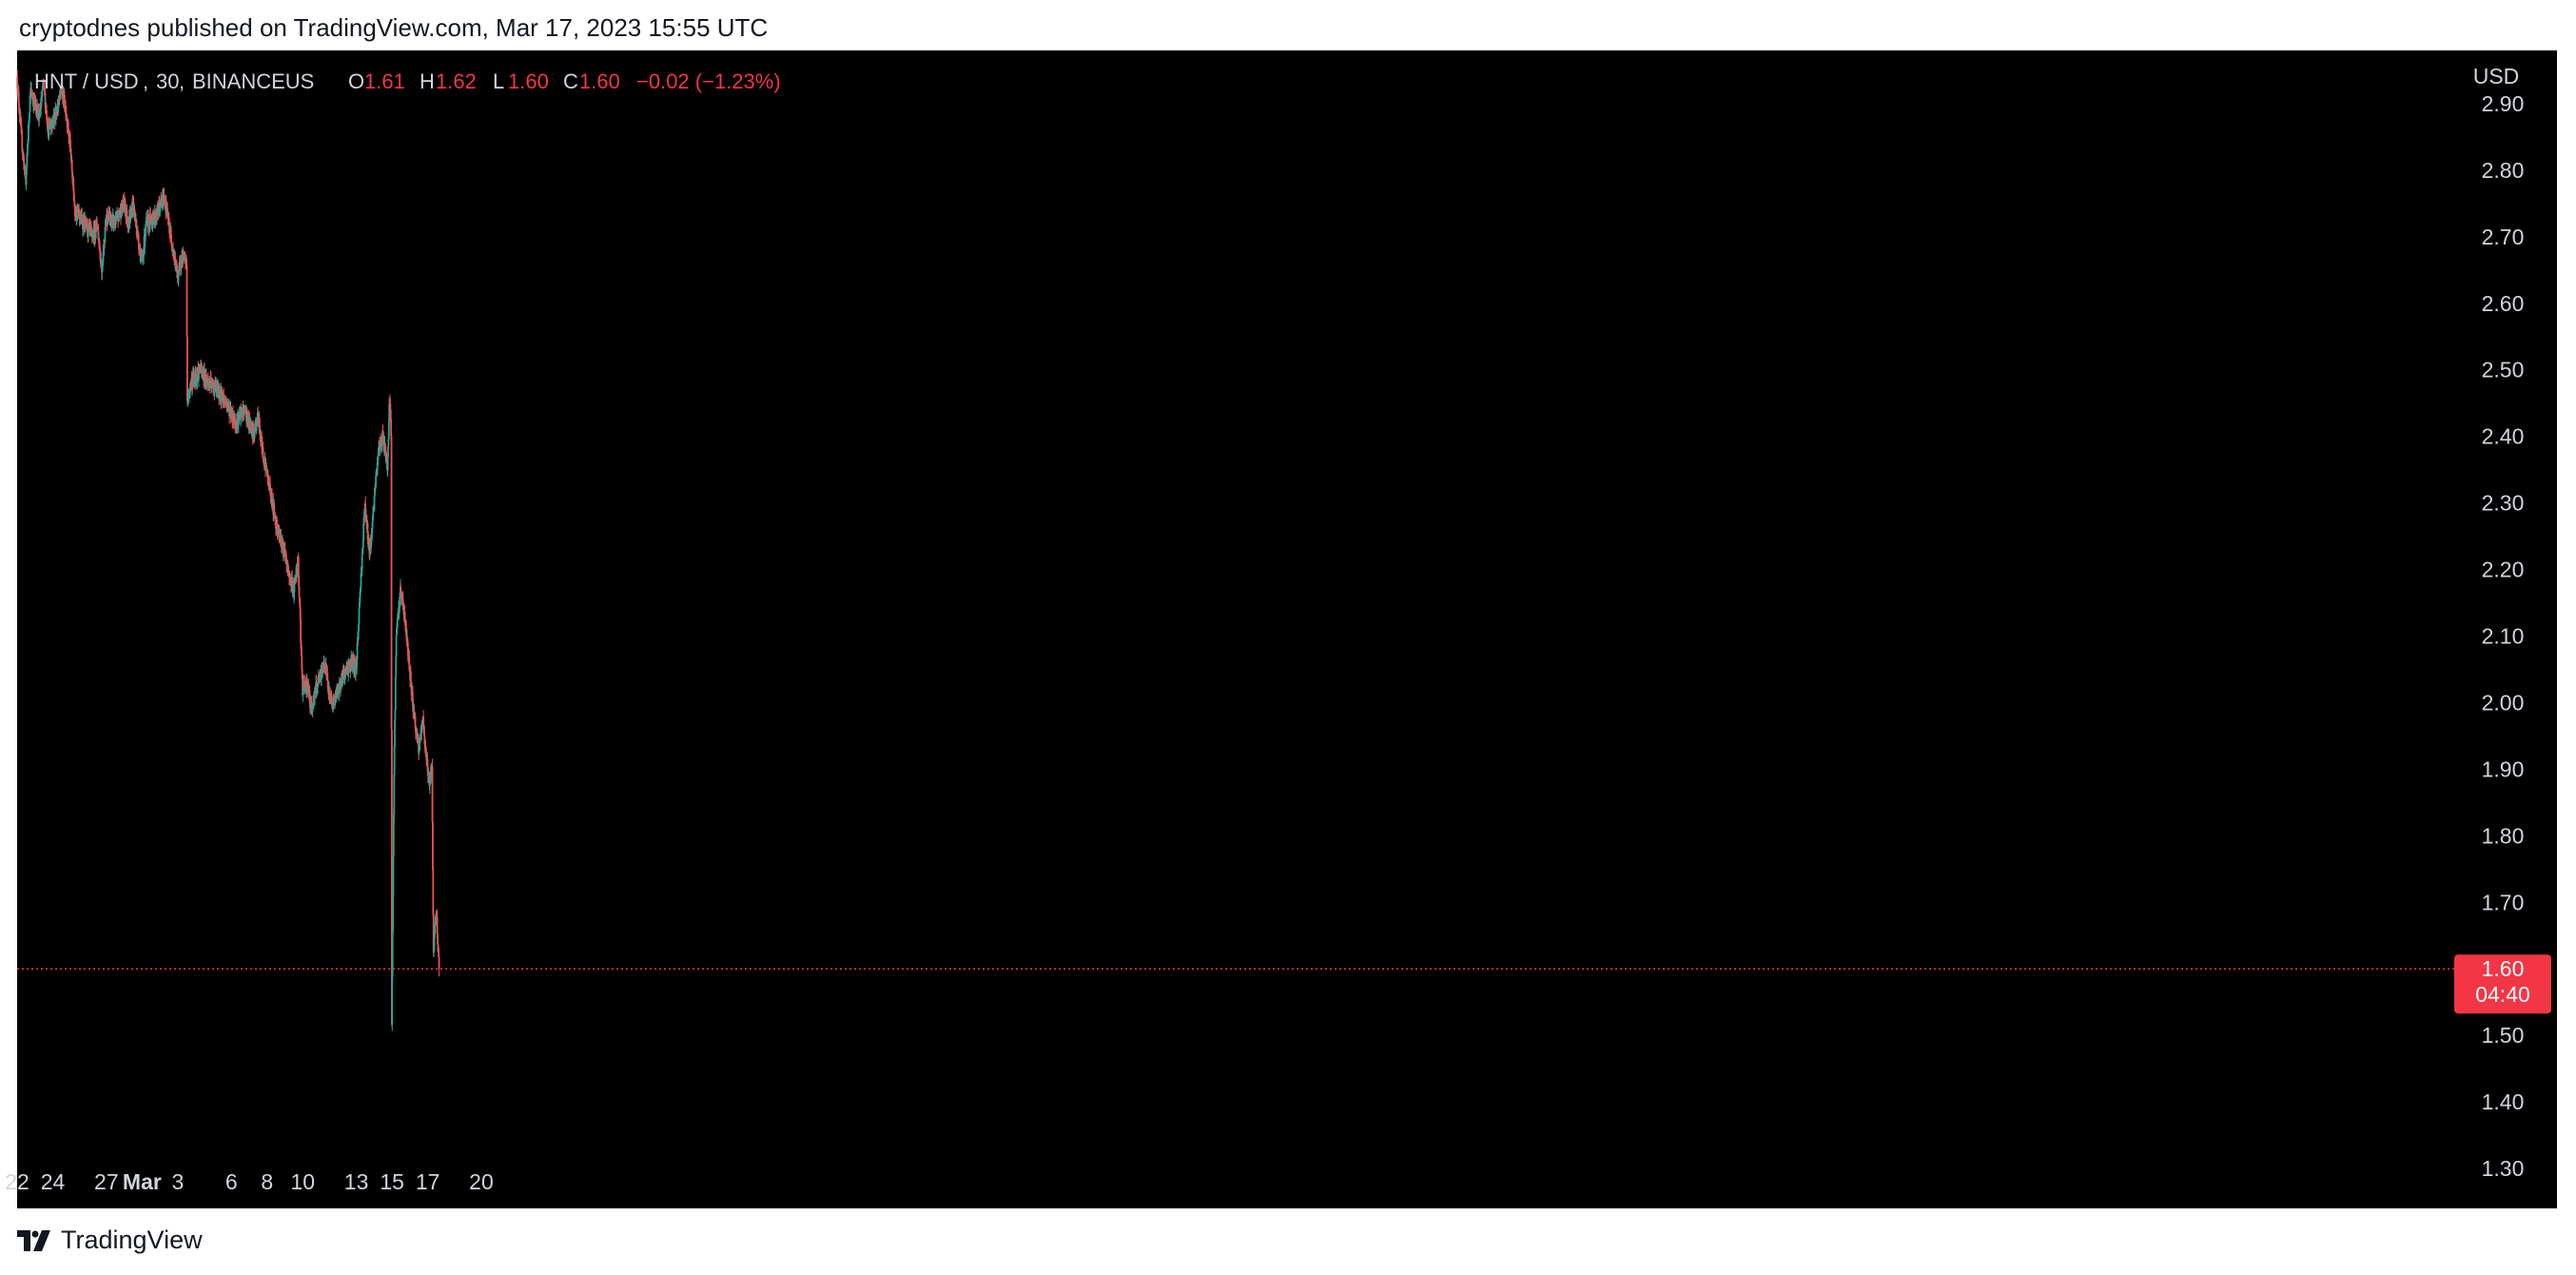  I want to click on price-tick-label: 1.70, so click(2503, 902).